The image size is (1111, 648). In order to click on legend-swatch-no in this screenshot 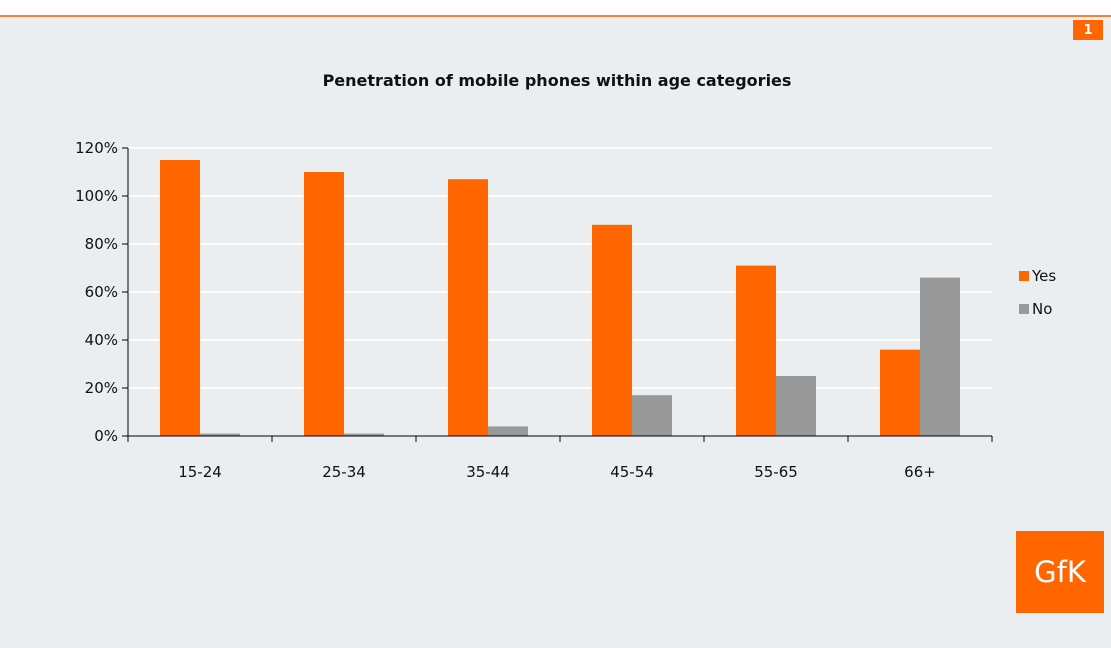, I will do `click(1024, 309)`.